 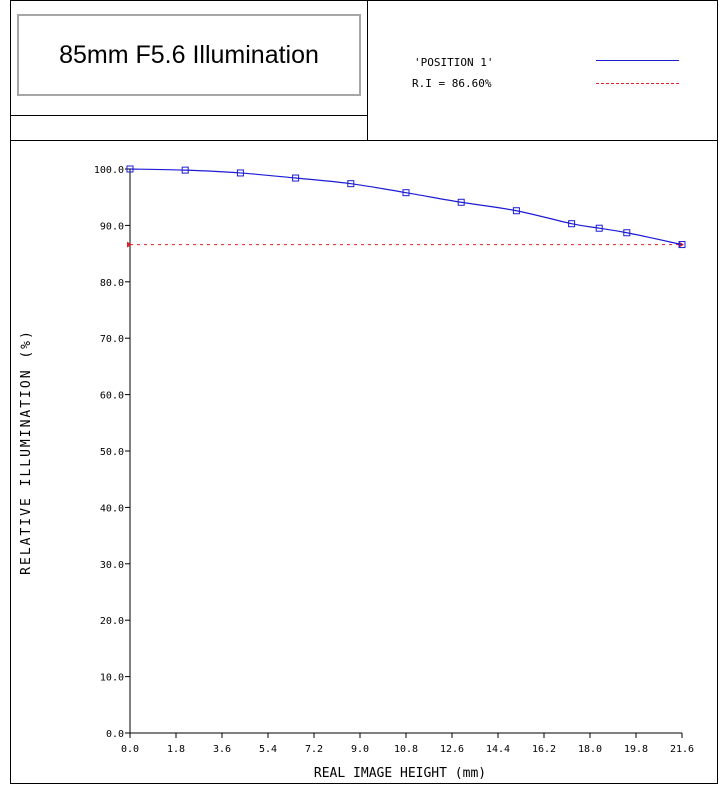 I want to click on x-tick-label: 16.2, so click(x=544, y=749).